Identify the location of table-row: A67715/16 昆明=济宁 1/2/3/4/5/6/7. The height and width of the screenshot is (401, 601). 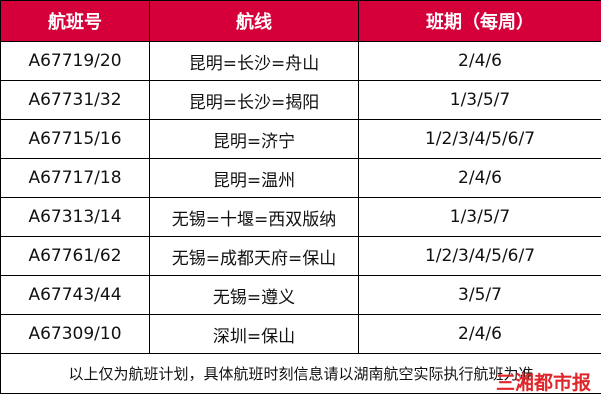
(300, 139).